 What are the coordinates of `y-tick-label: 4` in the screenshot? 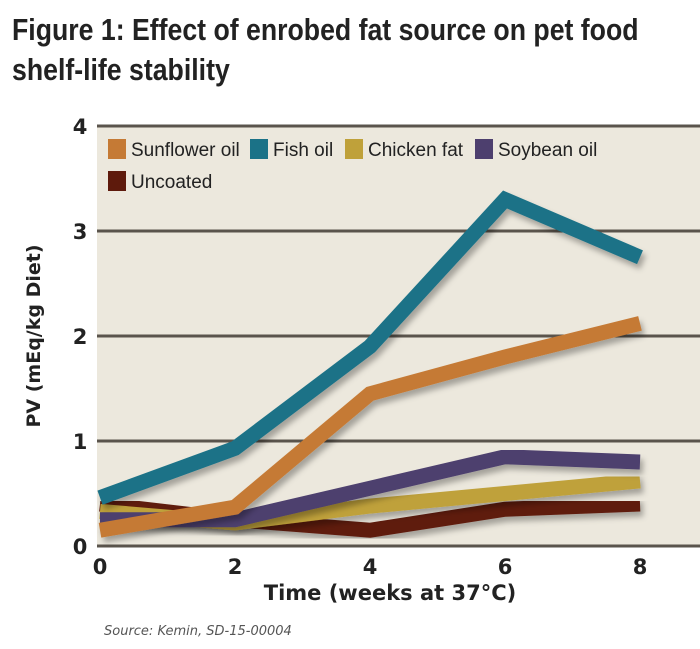 It's located at (80, 127).